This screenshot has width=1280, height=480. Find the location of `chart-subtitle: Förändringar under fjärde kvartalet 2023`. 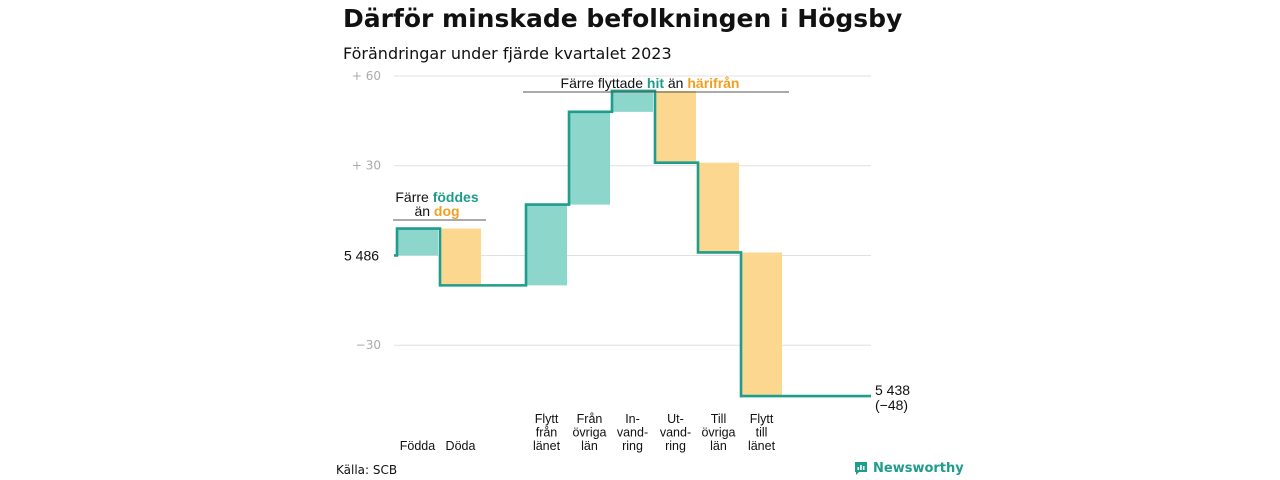

chart-subtitle: Förändringar under fjärde kvartalet 2023 is located at coordinates (507, 53).